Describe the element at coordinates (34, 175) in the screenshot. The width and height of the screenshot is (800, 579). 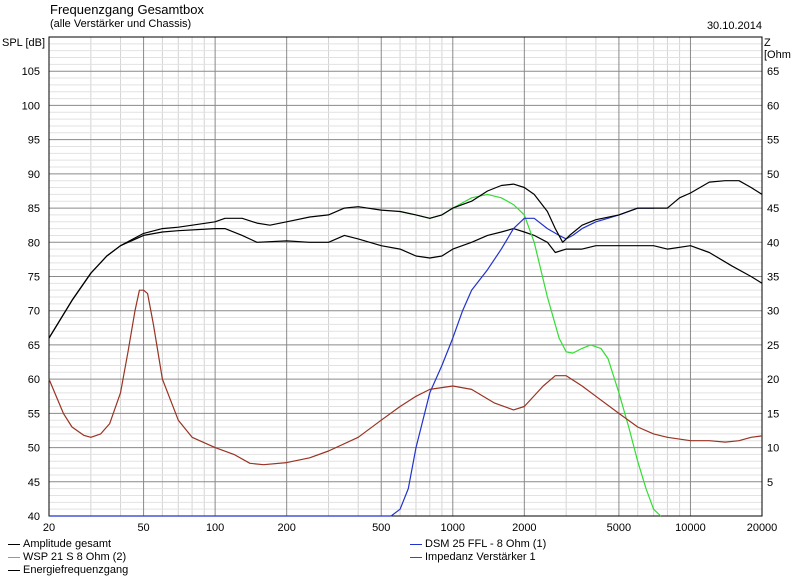
I see `y-tick-label: 90` at that location.